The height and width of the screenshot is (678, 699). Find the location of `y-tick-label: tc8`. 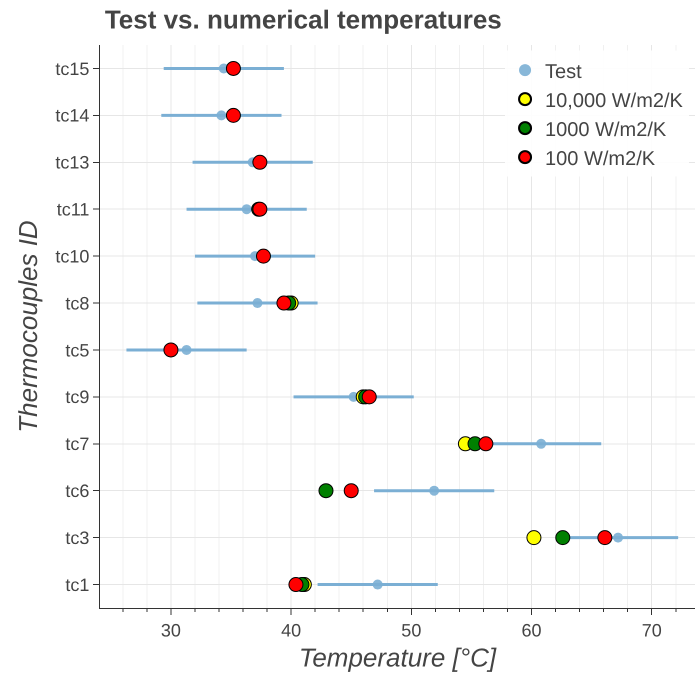

y-tick-label: tc8 is located at coordinates (77, 303).